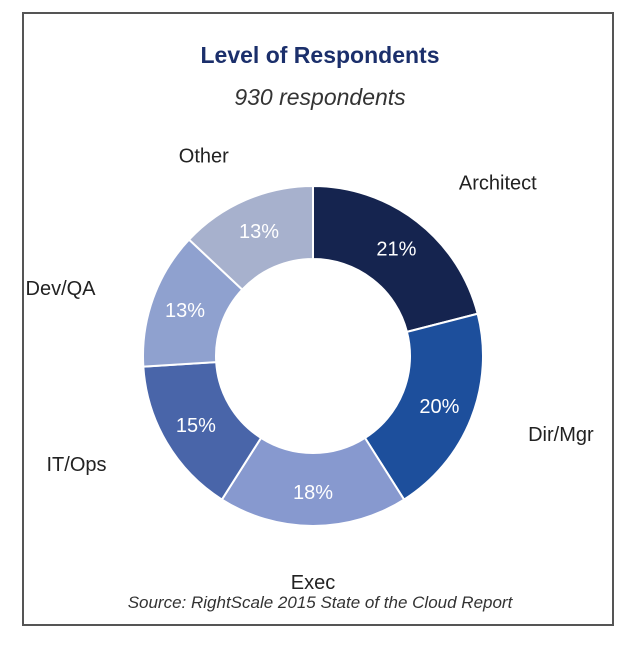  Describe the element at coordinates (313, 493) in the screenshot. I see `slice-value-label: 18%` at that location.